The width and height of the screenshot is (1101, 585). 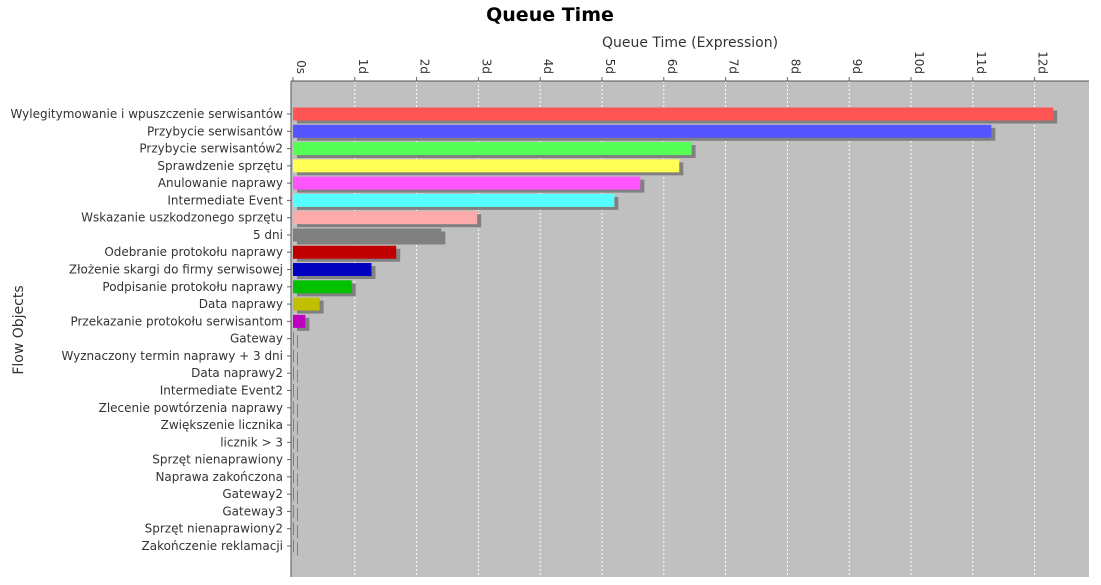 What do you see at coordinates (176, 321) in the screenshot?
I see `category-label: Przekazanie protokołu serwisantom` at bounding box center [176, 321].